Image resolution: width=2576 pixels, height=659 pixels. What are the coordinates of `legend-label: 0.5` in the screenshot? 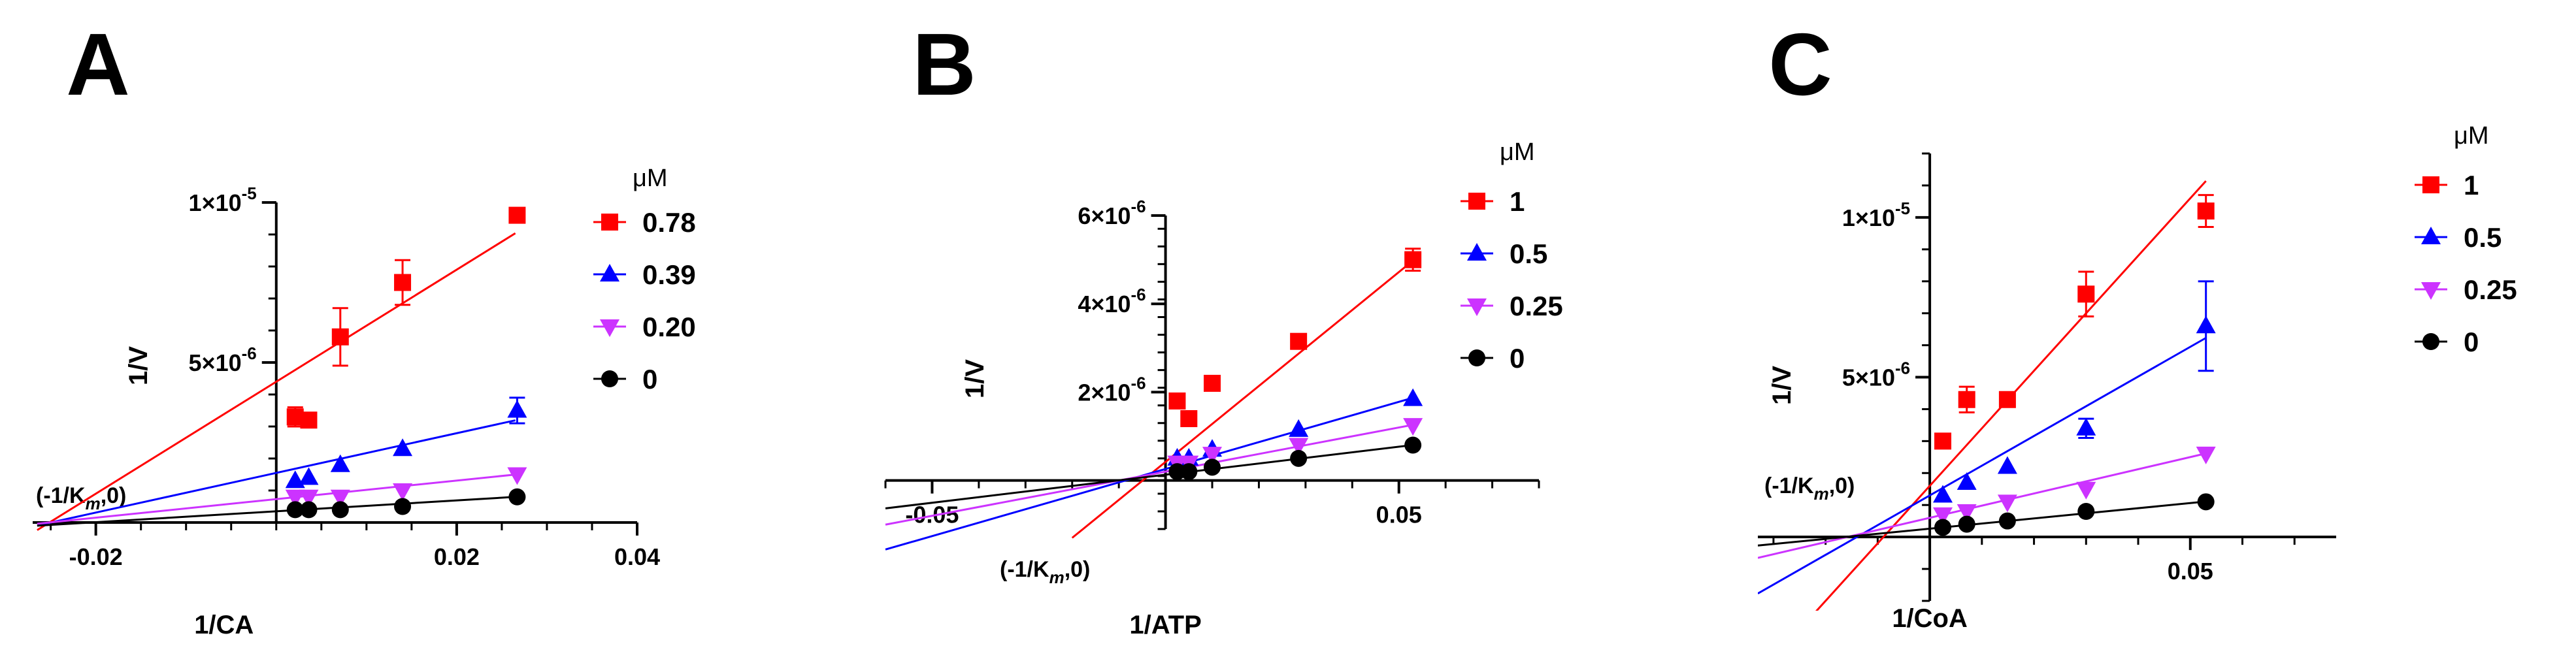 It's located at (1528, 254).